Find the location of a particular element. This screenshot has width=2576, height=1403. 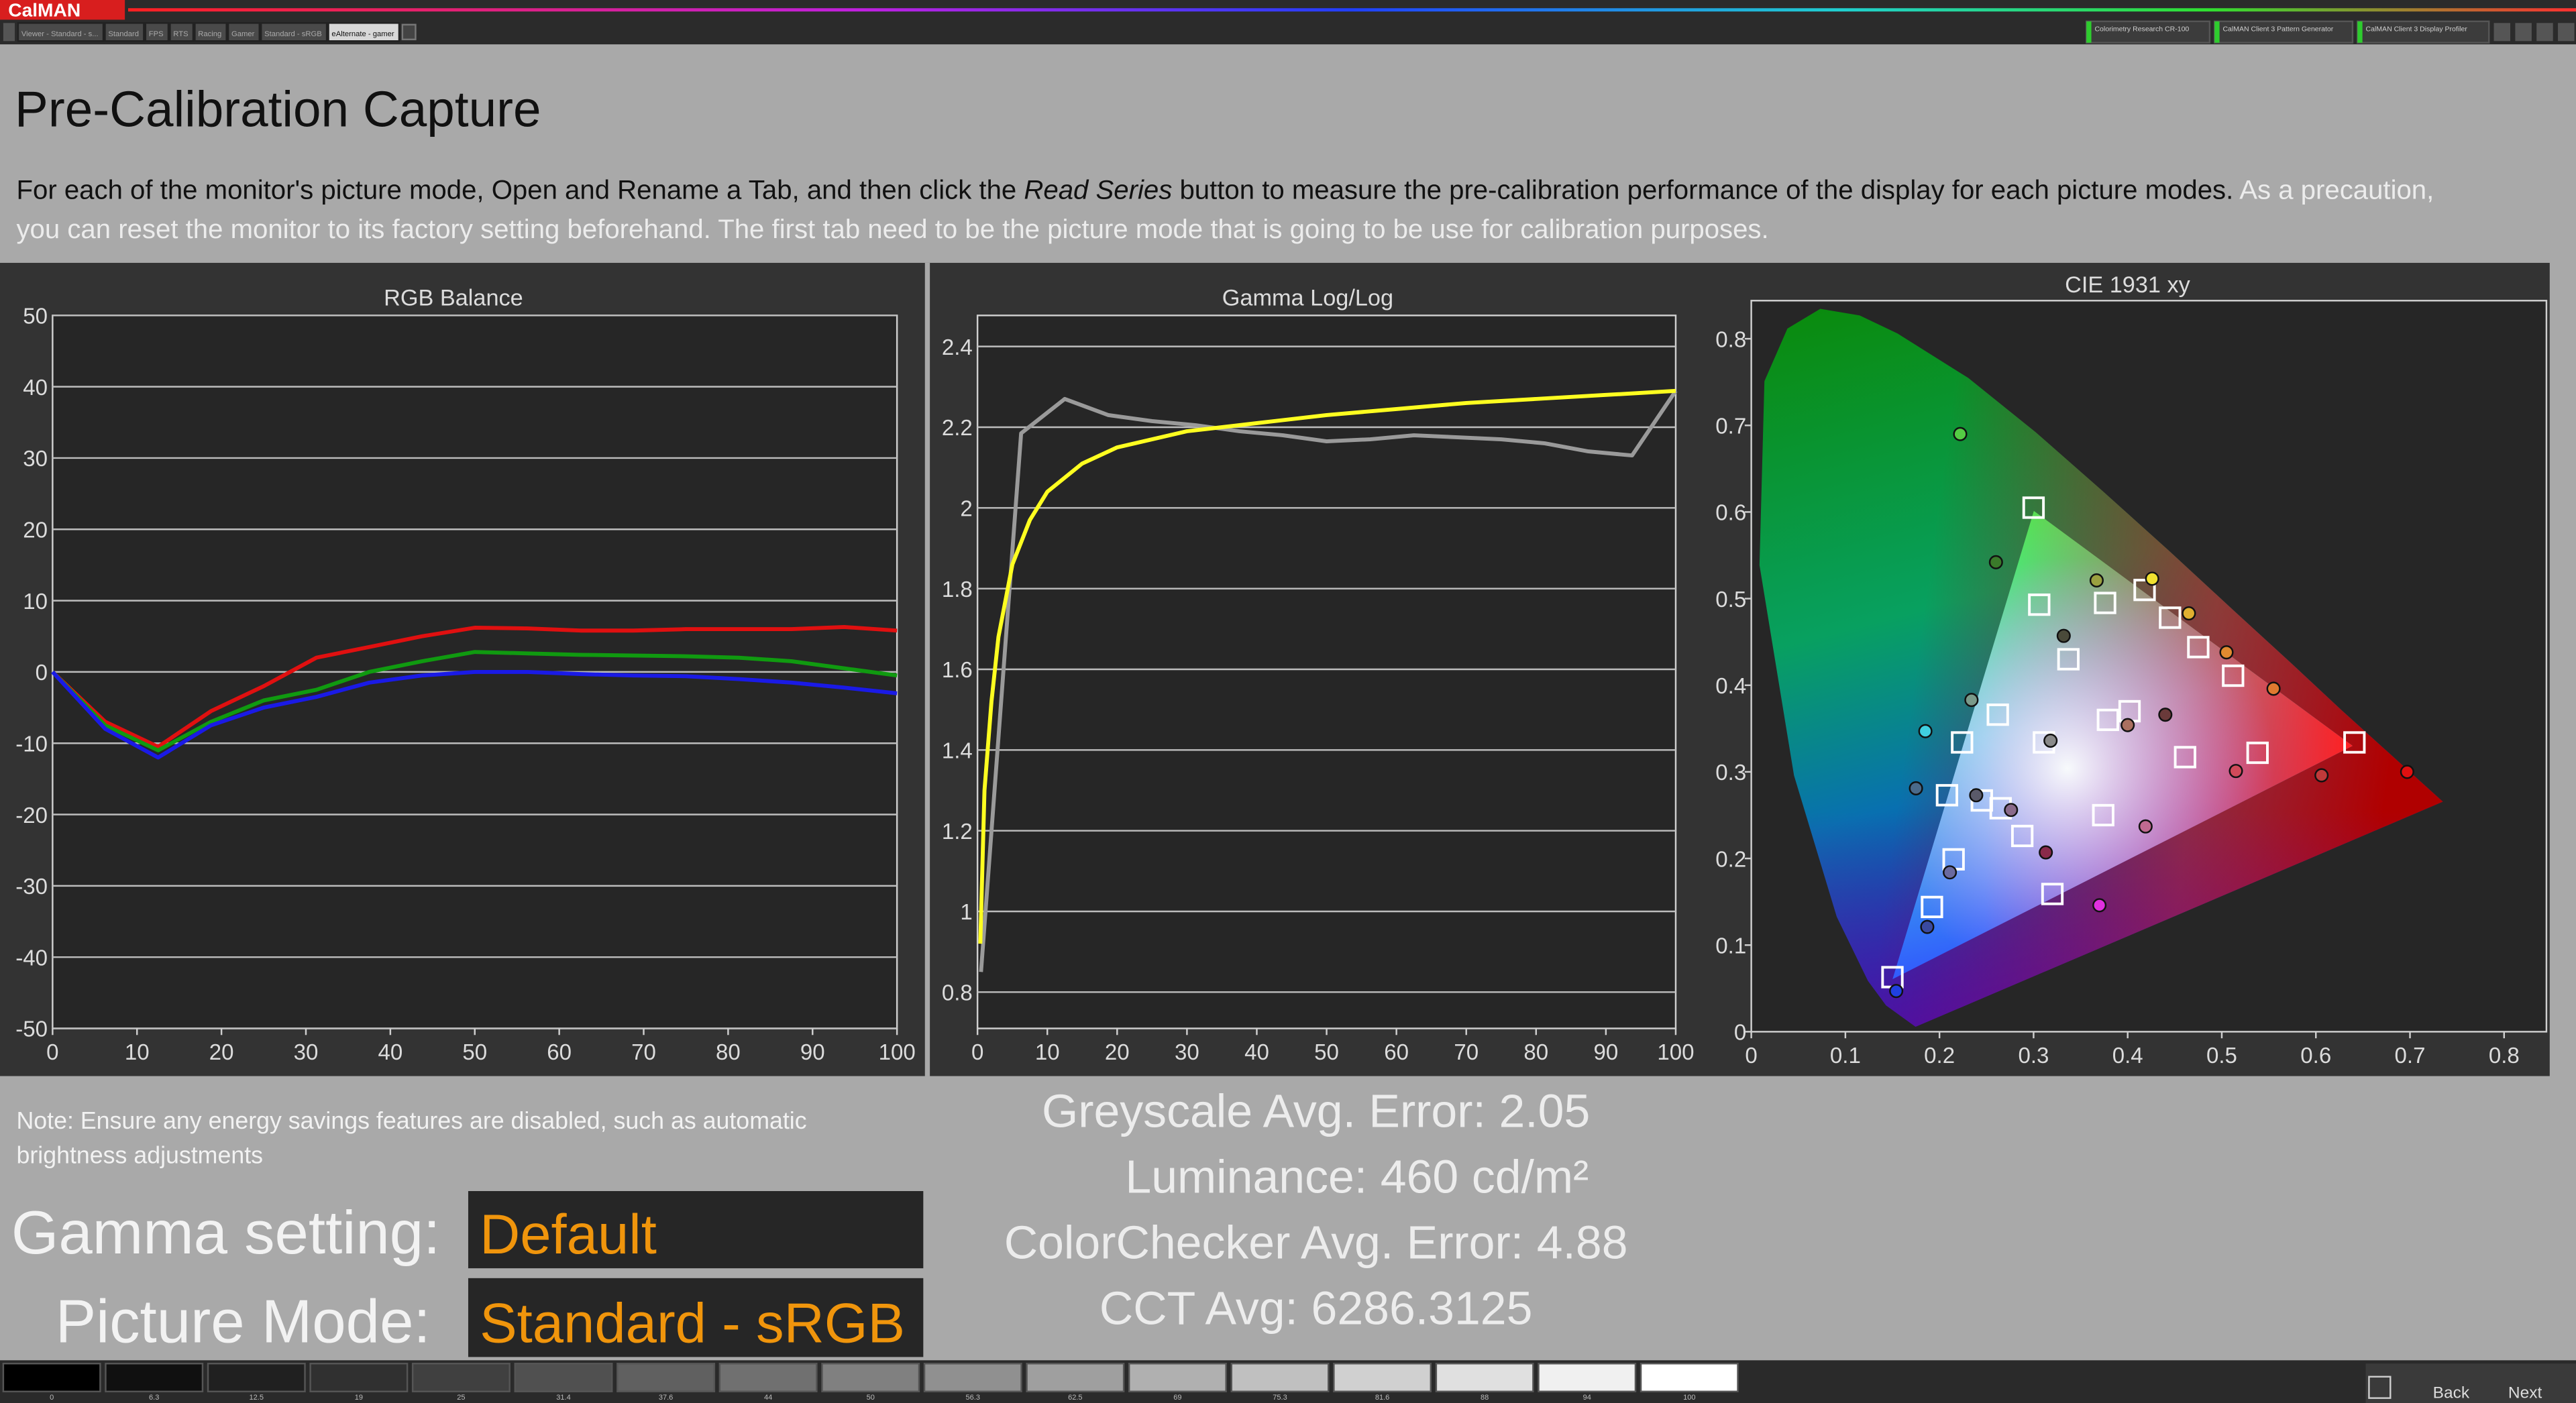

app-name: CalMAN is located at coordinates (44, 10).